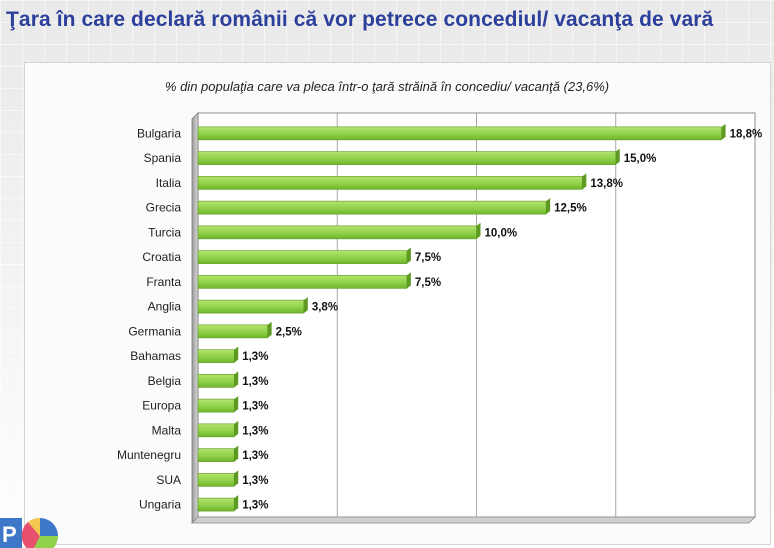 This screenshot has height=548, width=774. What do you see at coordinates (164, 208) in the screenshot?
I see `category-label: Grecia` at bounding box center [164, 208].